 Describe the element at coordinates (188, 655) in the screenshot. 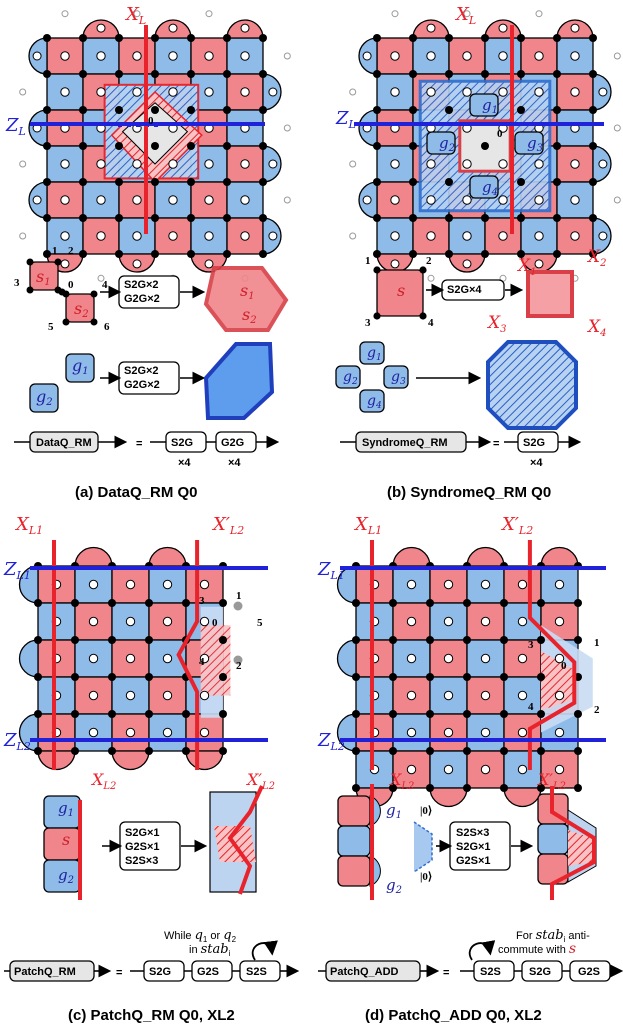

I see `logical-x2-line` at that location.